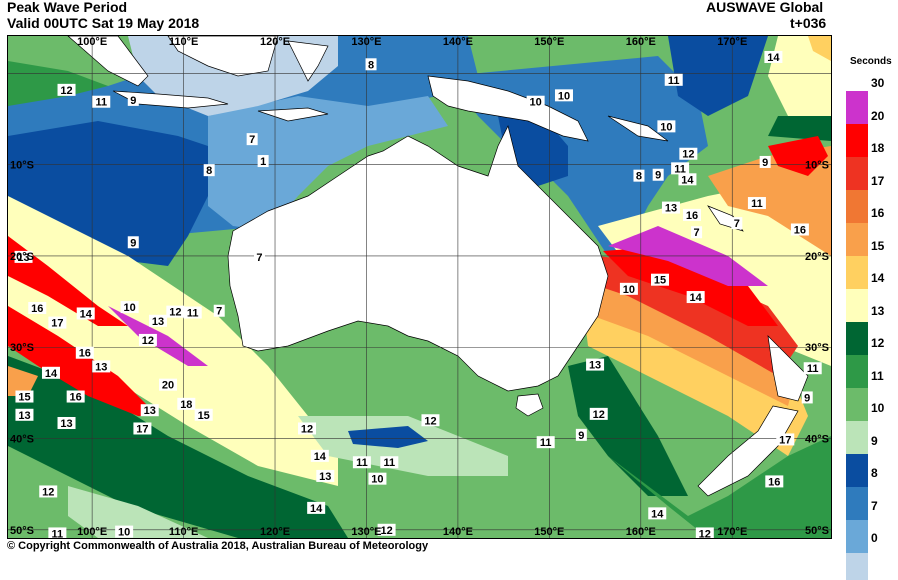 The height and width of the screenshot is (580, 898). I want to click on contour-value-label: 20, so click(168, 385).